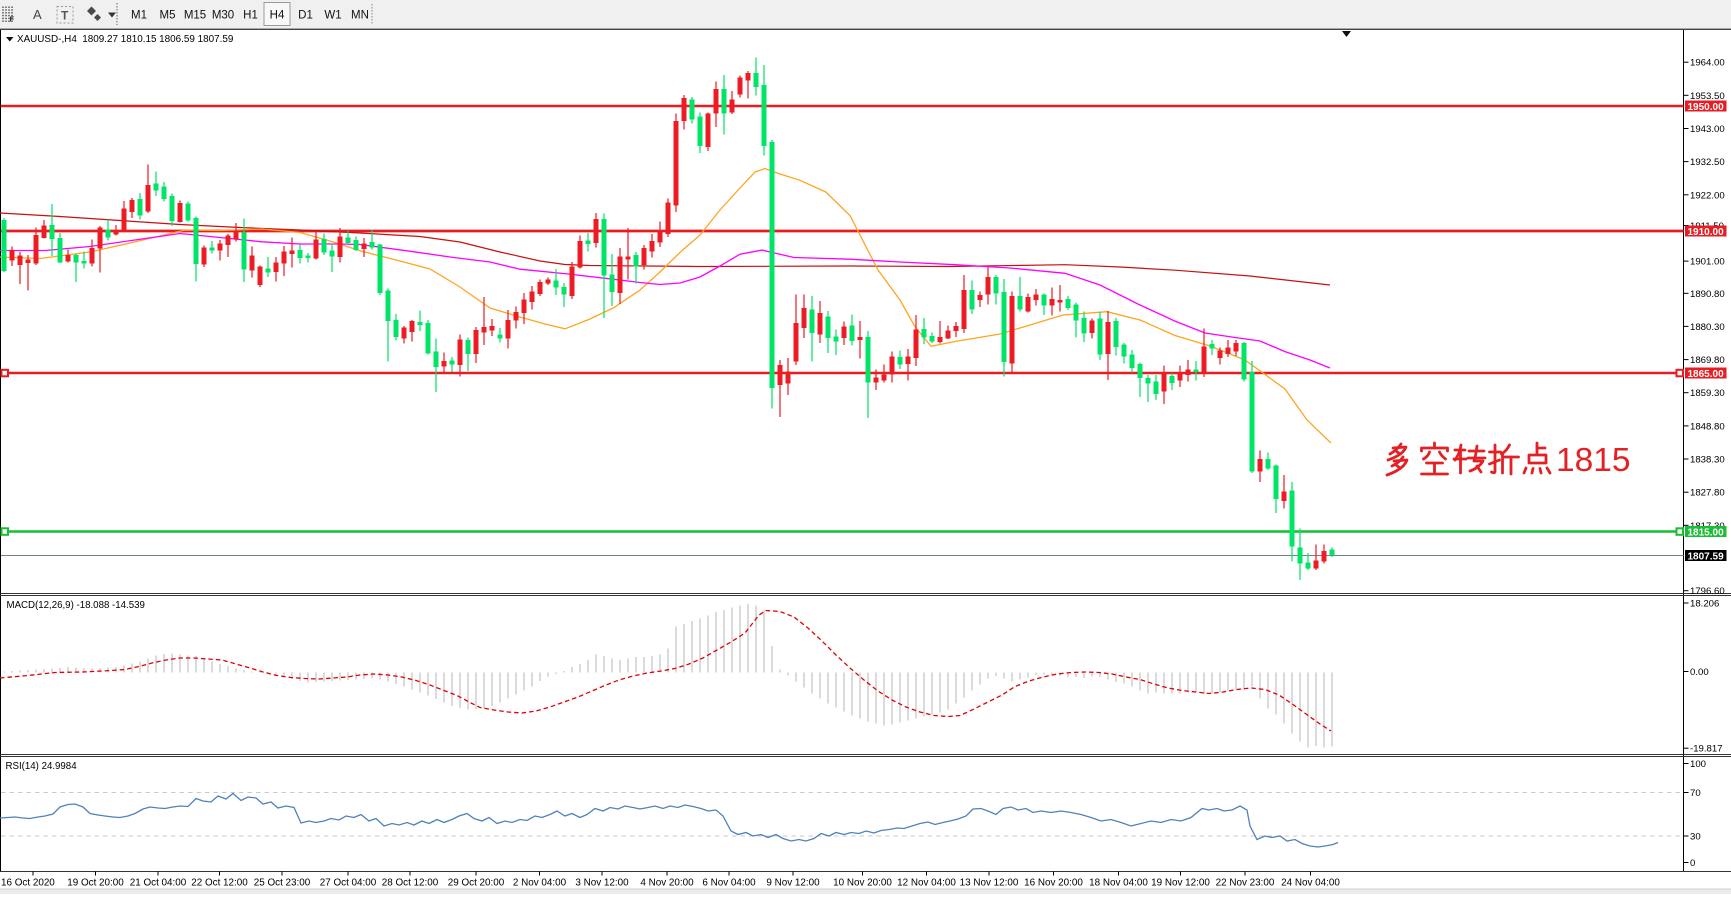 The width and height of the screenshot is (1731, 899). What do you see at coordinates (282, 883) in the screenshot?
I see `svg-text: 25 Oct 23:00` at bounding box center [282, 883].